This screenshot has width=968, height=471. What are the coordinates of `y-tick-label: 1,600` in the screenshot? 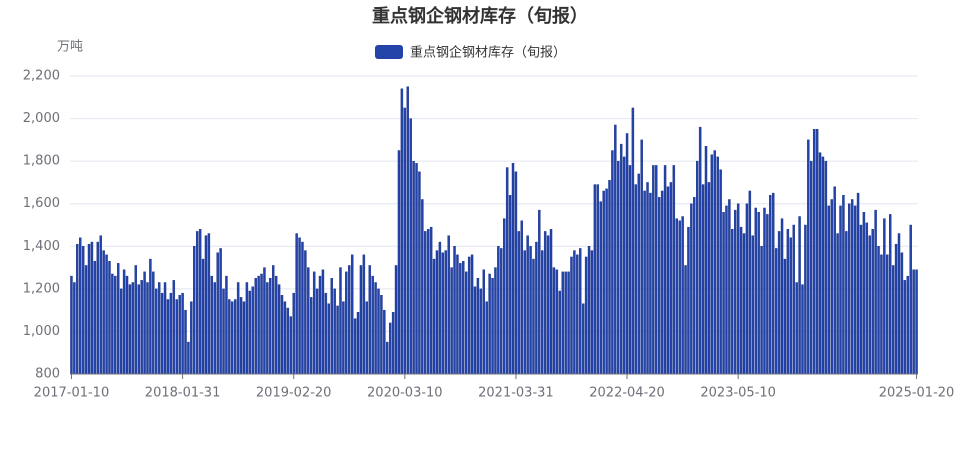 It's located at (41, 203).